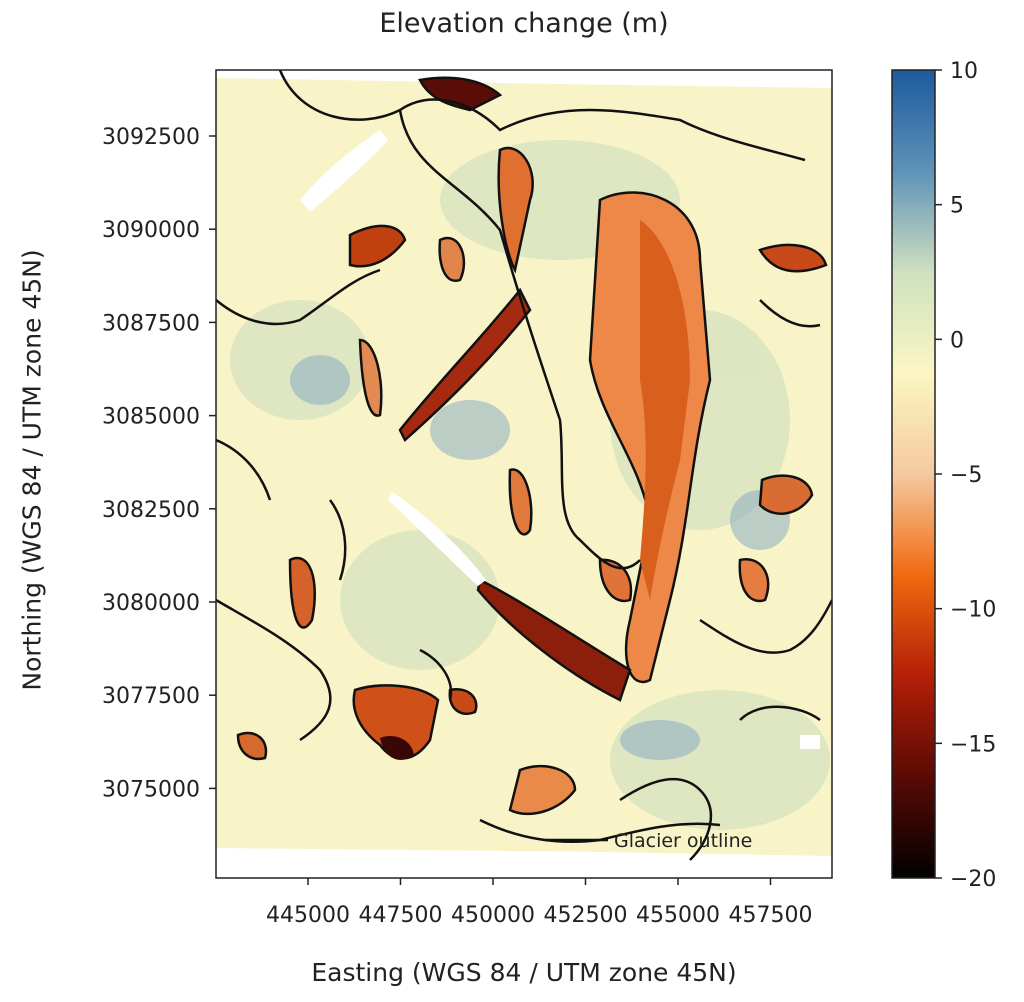 The image size is (1024, 1002). I want to click on y-tick-label: 3080000, so click(151, 603).